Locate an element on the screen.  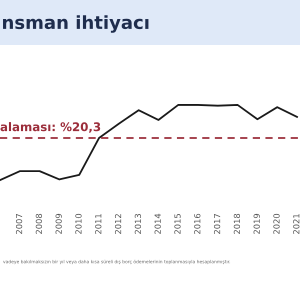
x-tick-label: 2017 is located at coordinates (217, 224).